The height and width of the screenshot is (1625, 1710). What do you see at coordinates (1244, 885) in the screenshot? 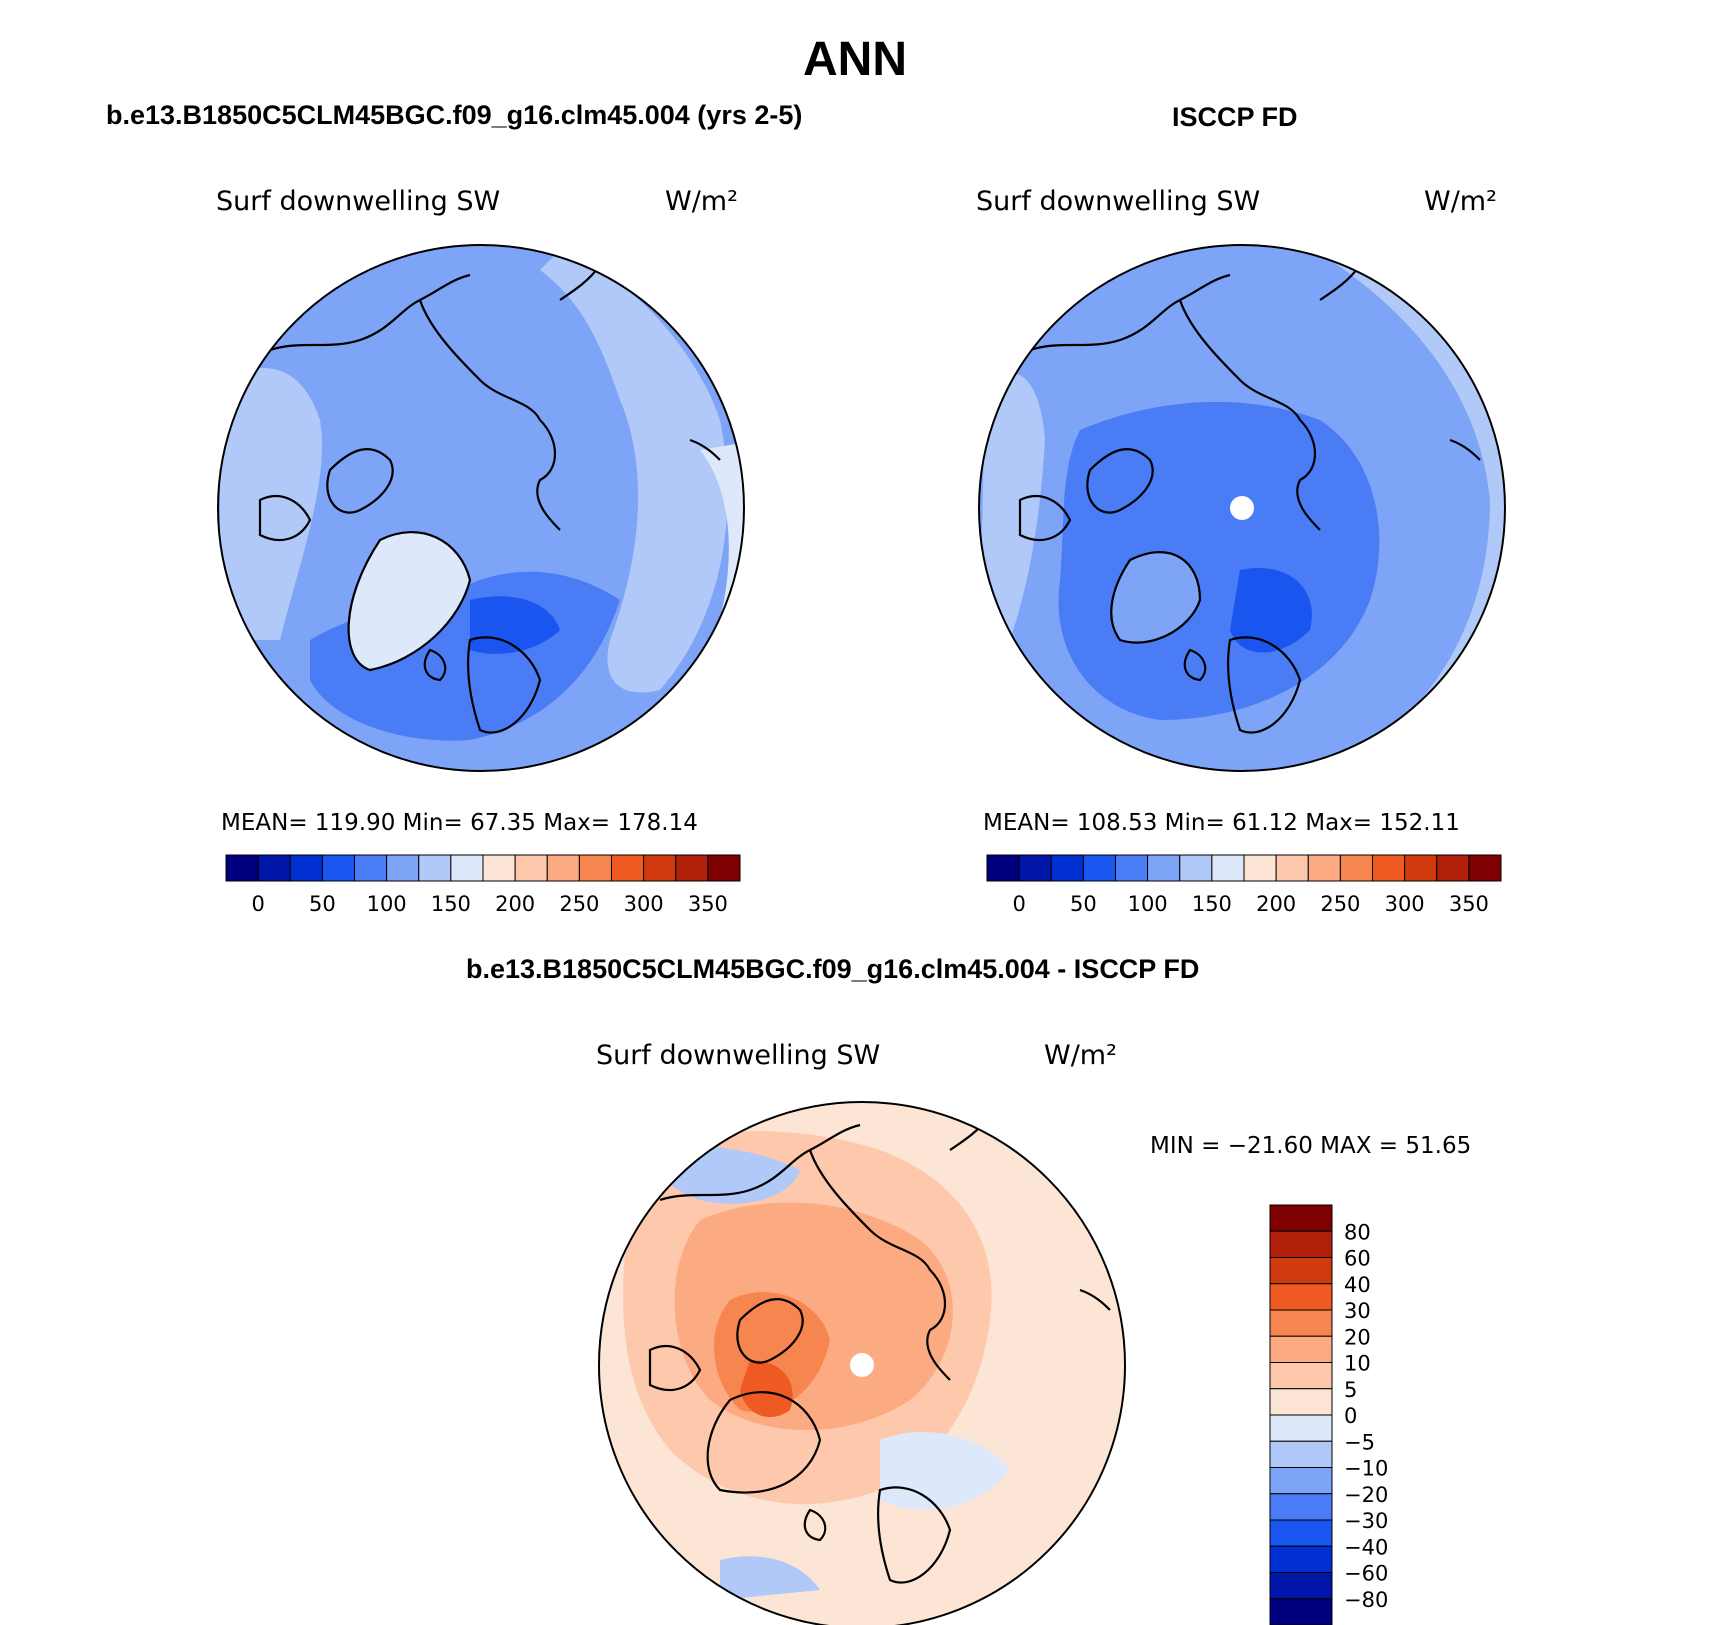
I see `colorbar-panel2: 0 50 100 150 200 250 300 350` at bounding box center [1244, 885].